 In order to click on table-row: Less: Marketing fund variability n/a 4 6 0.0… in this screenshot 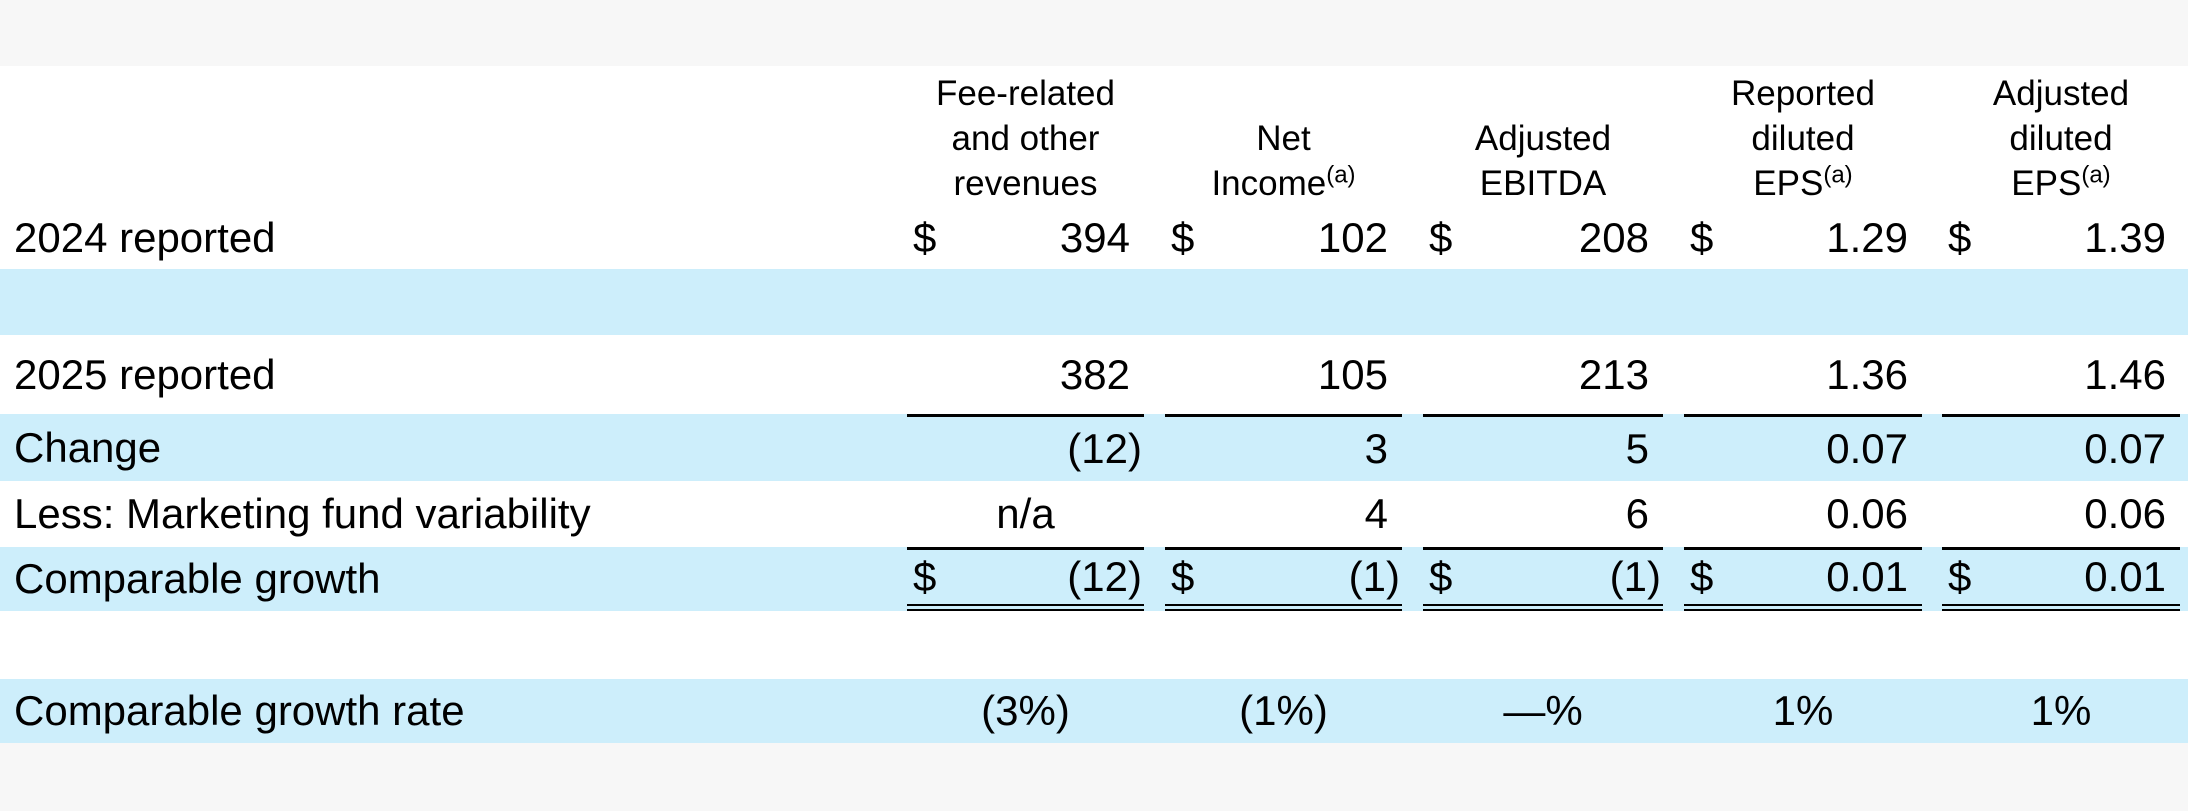, I will do `click(1094, 514)`.